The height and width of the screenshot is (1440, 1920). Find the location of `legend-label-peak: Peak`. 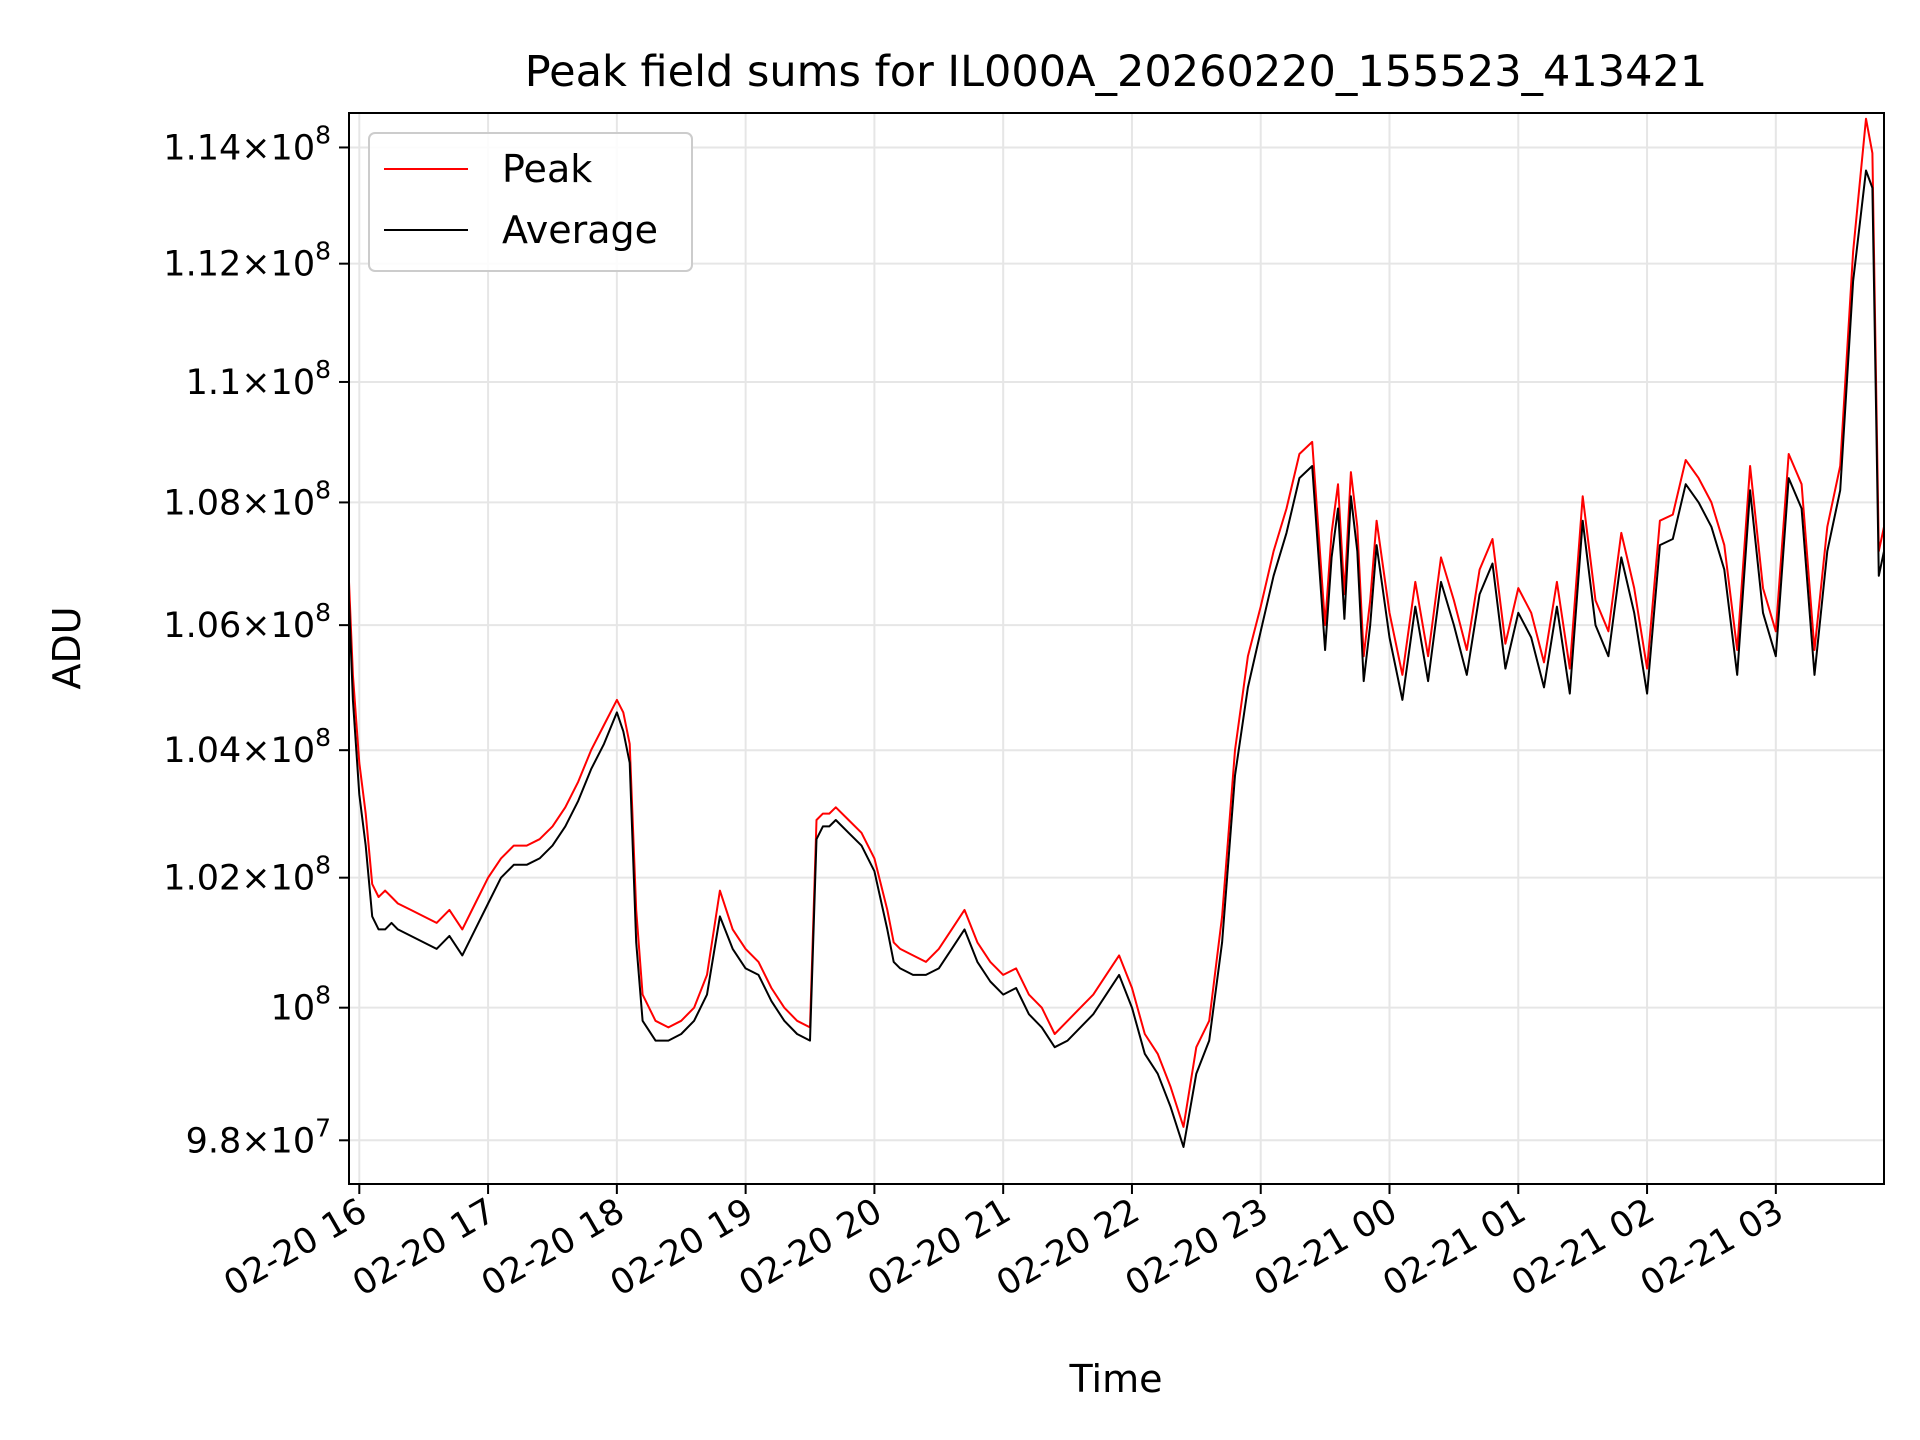

legend-label-peak: Peak is located at coordinates (547, 169).